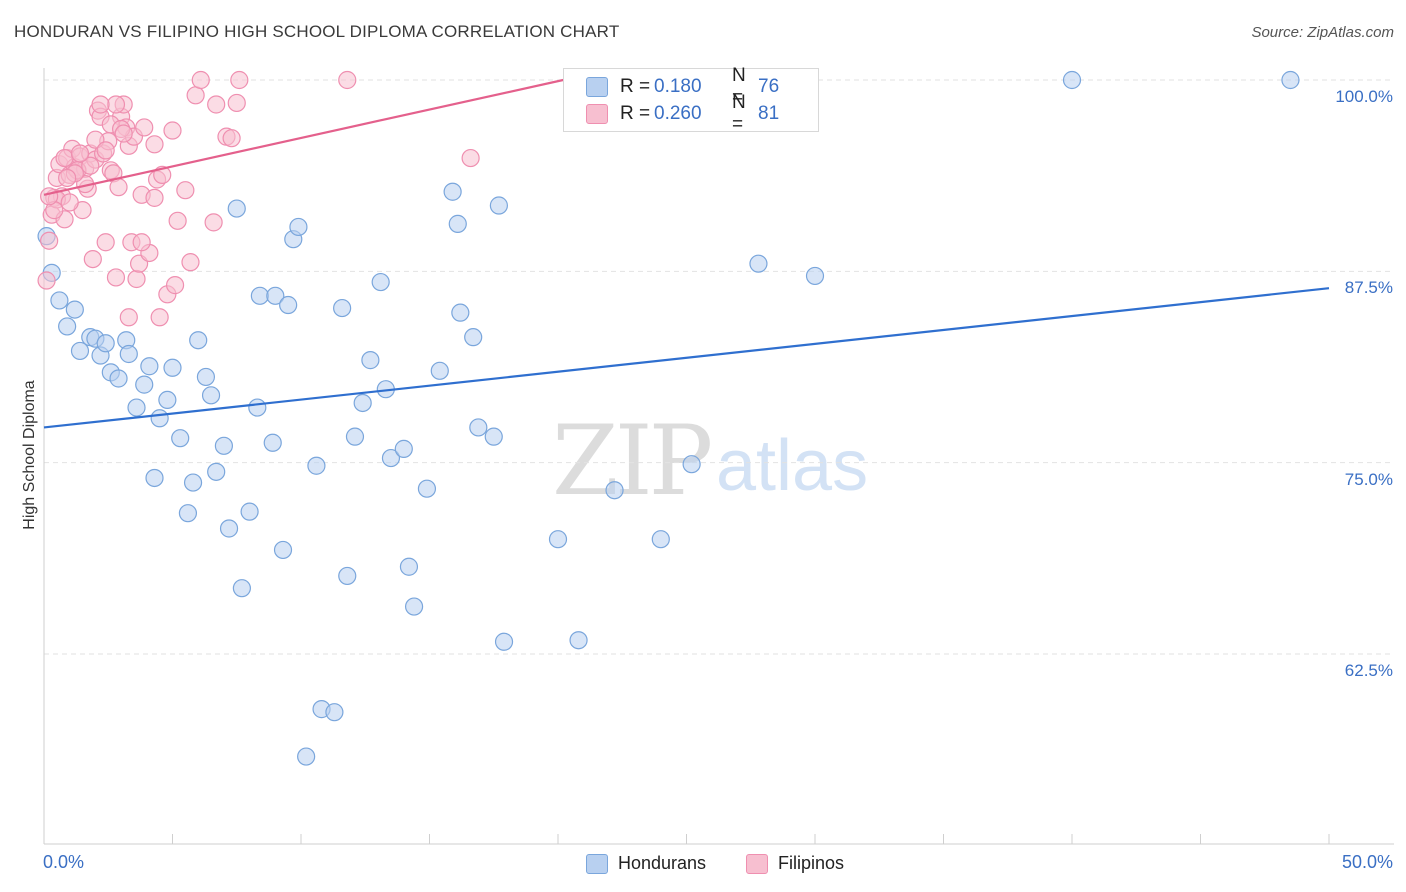 The height and width of the screenshot is (892, 1406). Describe the element at coordinates (303, 137) in the screenshot. I see `trend-line-filipinos` at that location.